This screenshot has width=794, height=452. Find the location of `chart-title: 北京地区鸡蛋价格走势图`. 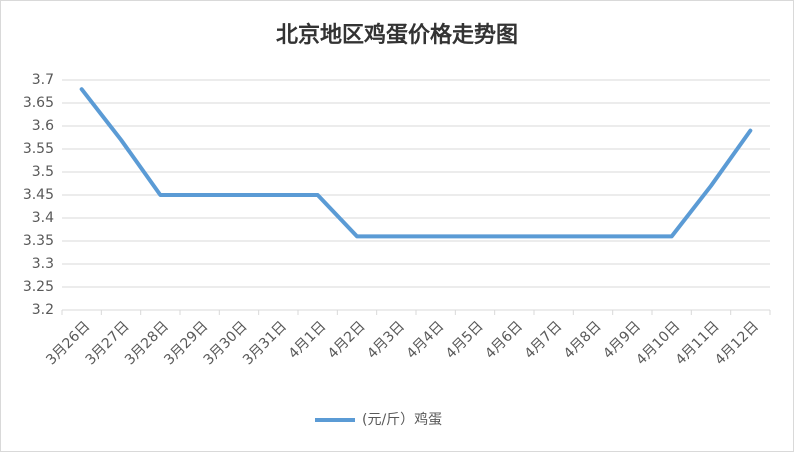

chart-title: 北京地区鸡蛋价格走势图 is located at coordinates (397, 35).